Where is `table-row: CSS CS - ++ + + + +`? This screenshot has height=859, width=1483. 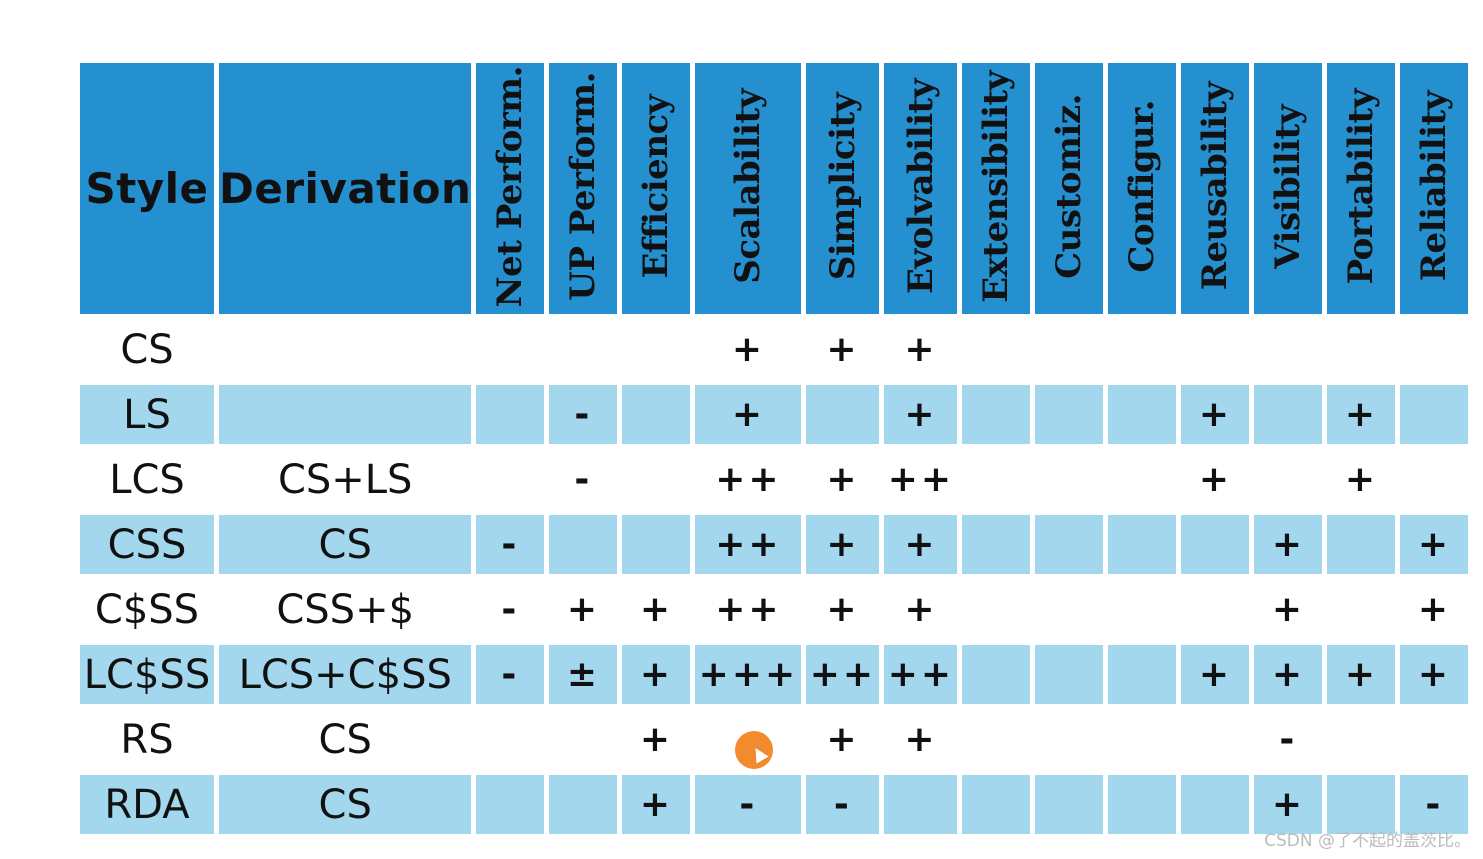 table-row: CSS CS - ++ + + + + is located at coordinates (774, 547).